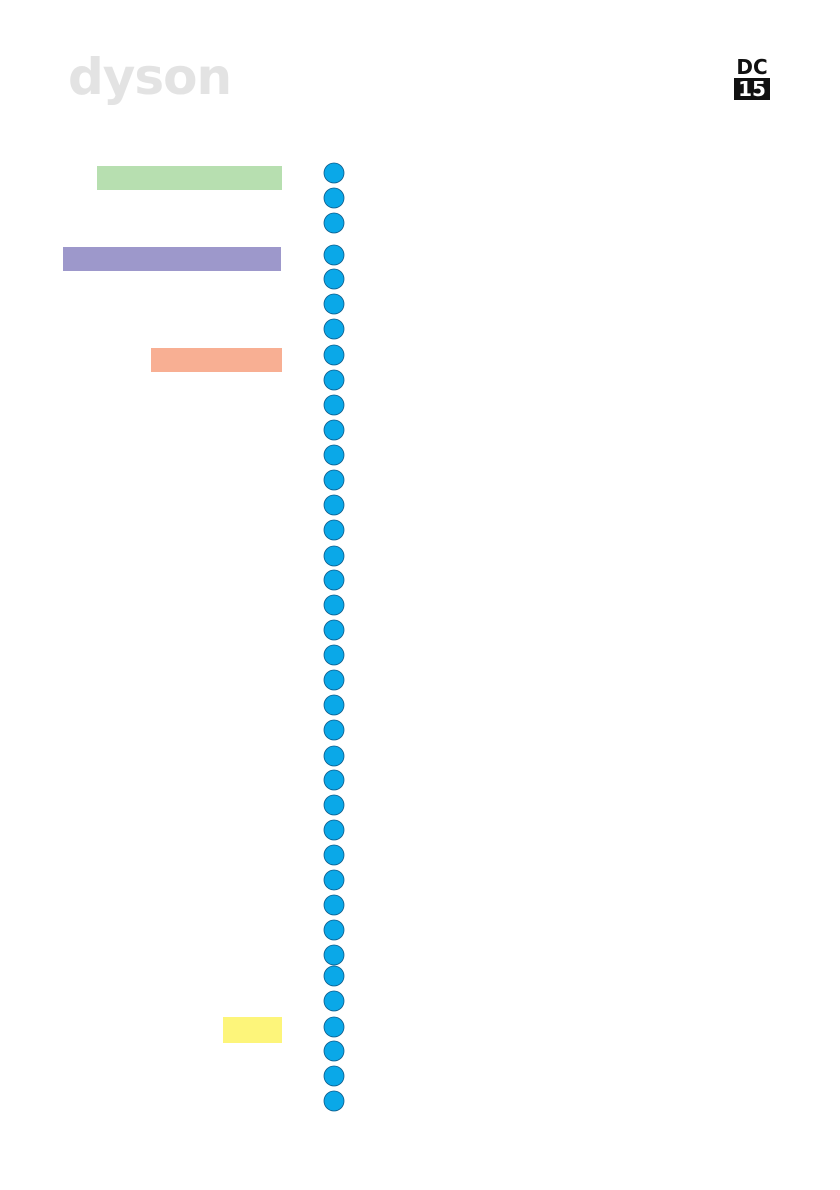 This screenshot has width=840, height=1190. I want to click on step-dots, so click(334, 637).